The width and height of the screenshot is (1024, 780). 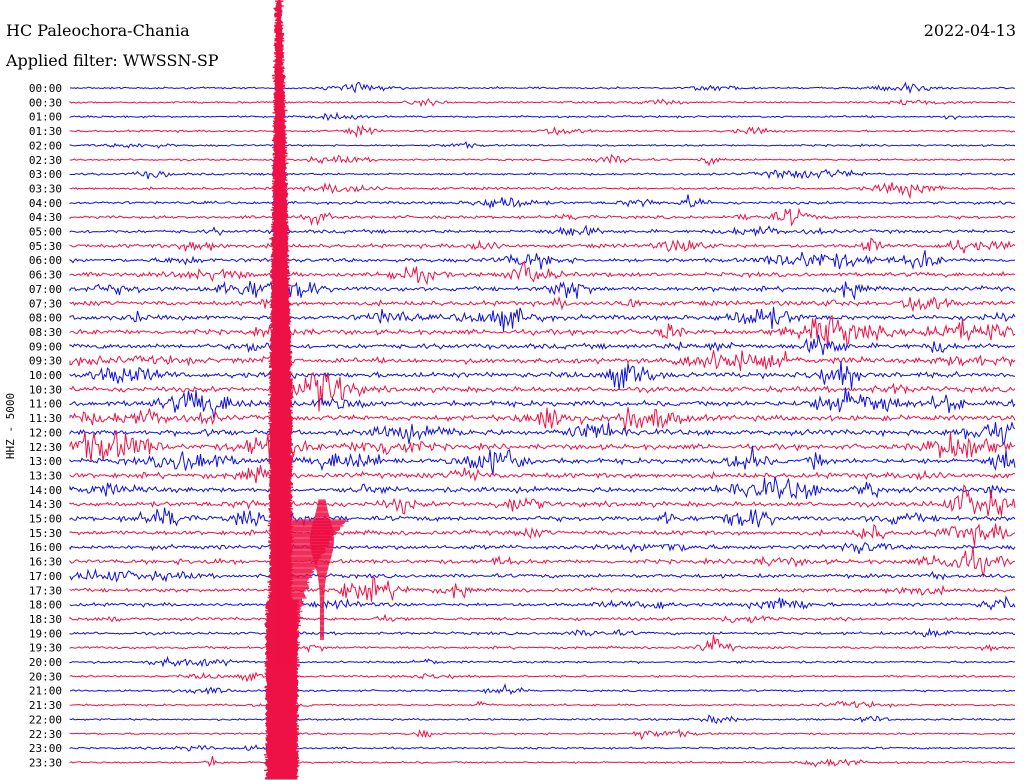 I want to click on row-label: 10:00, so click(x=45, y=375).